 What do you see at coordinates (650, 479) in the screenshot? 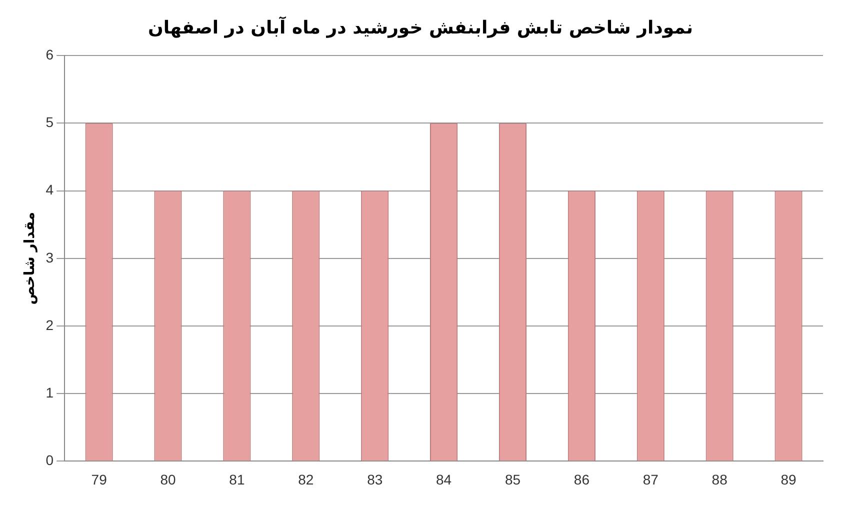
I see `x-tick-label: 87` at bounding box center [650, 479].